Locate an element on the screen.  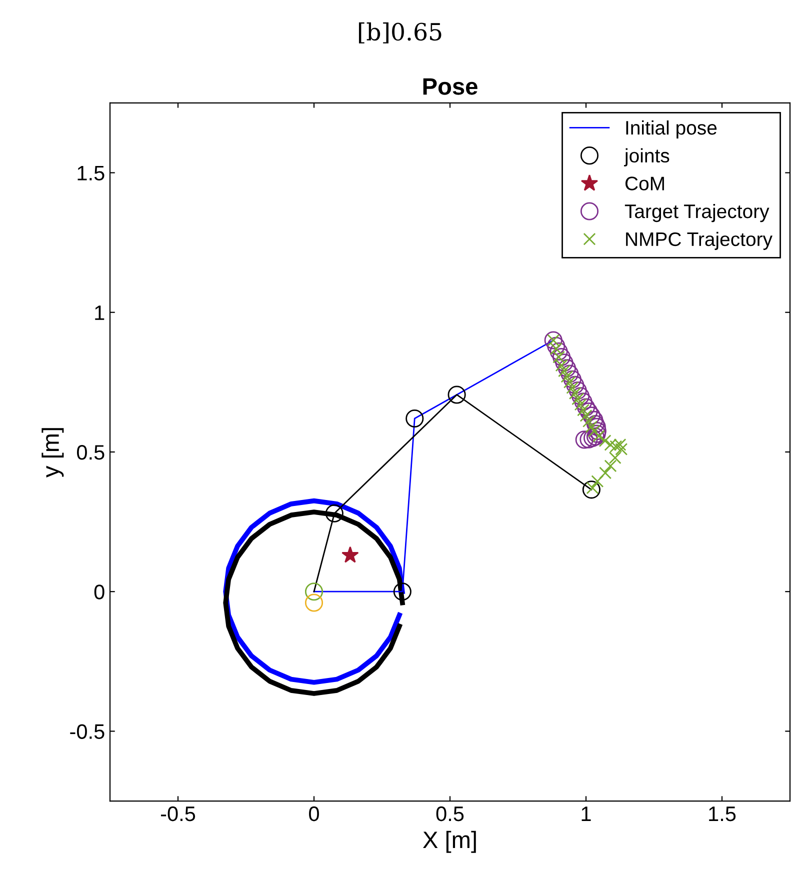
legend-label: CoM is located at coordinates (644, 183).